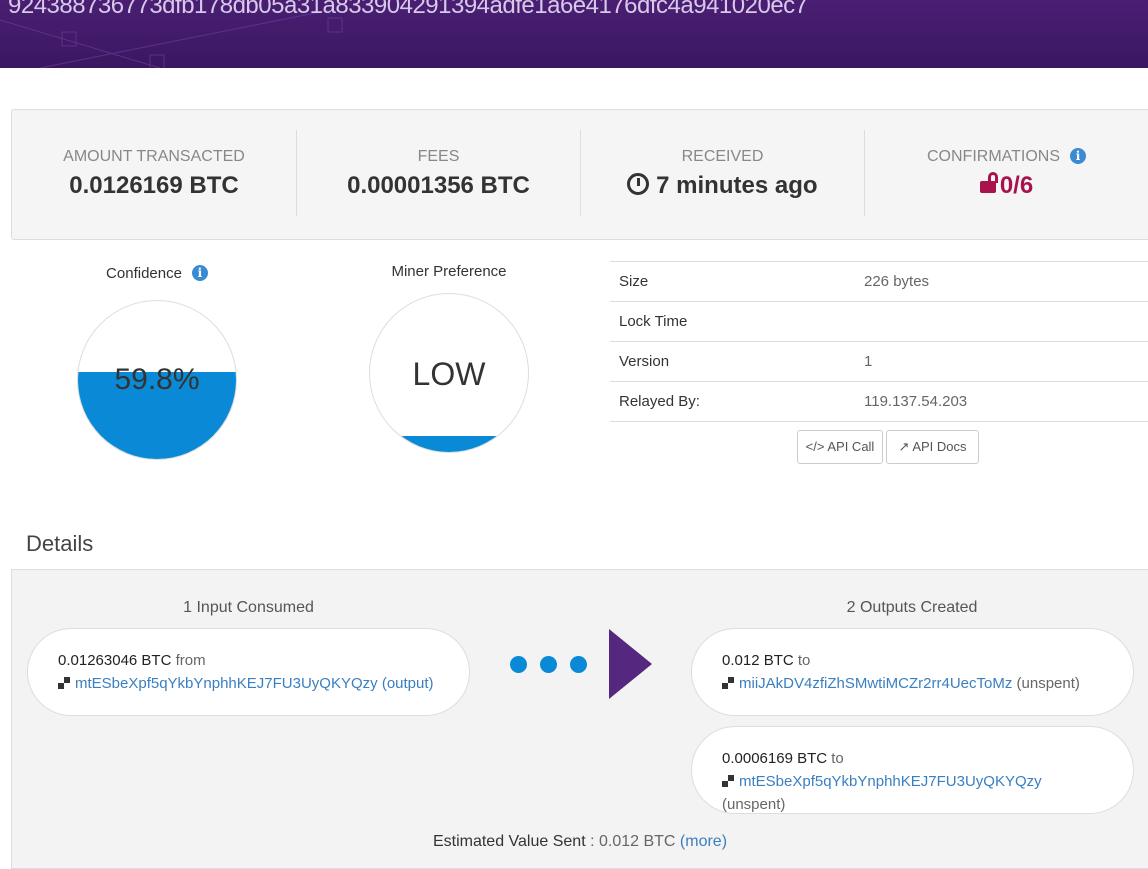  I want to click on output-amount: 0.012 BTC, so click(758, 660).